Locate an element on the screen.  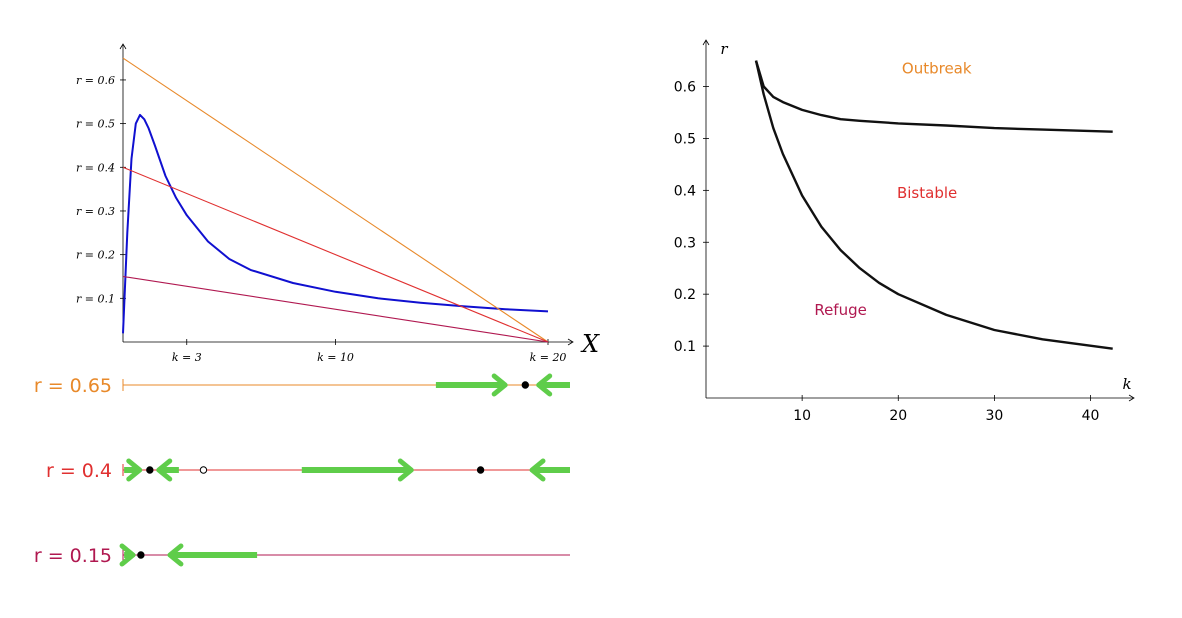
y-tick-label: 0.2 is located at coordinates (685, 295).